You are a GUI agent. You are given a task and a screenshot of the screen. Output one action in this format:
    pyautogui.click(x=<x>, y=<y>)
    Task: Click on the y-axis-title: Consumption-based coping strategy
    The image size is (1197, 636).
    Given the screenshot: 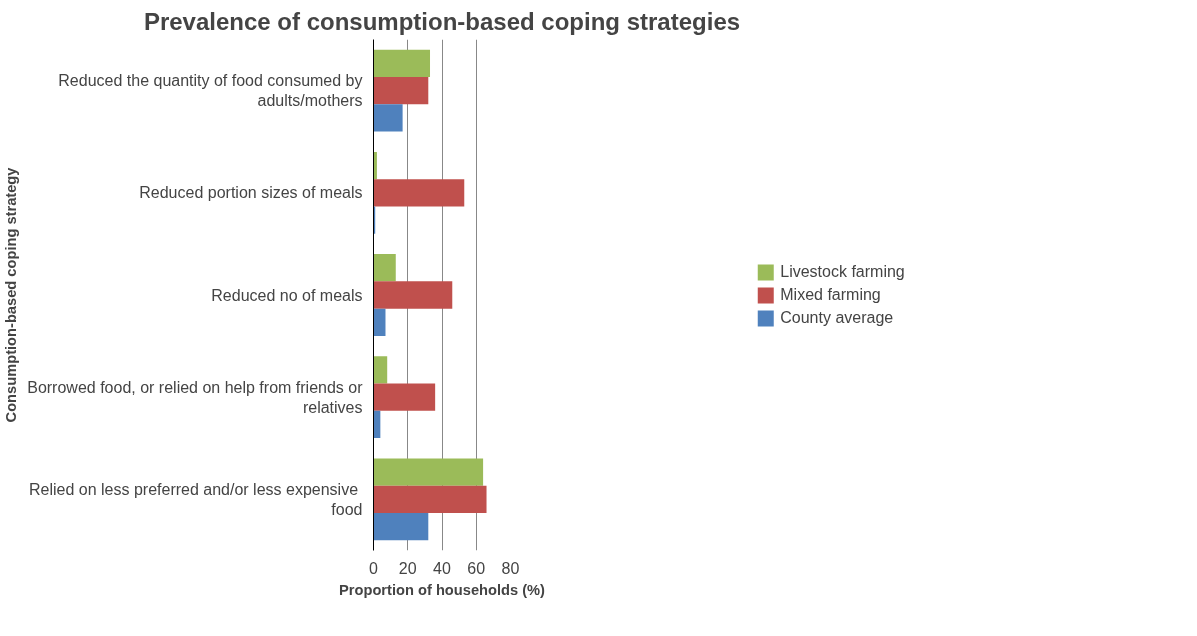 What is the action you would take?
    pyautogui.click(x=11, y=294)
    